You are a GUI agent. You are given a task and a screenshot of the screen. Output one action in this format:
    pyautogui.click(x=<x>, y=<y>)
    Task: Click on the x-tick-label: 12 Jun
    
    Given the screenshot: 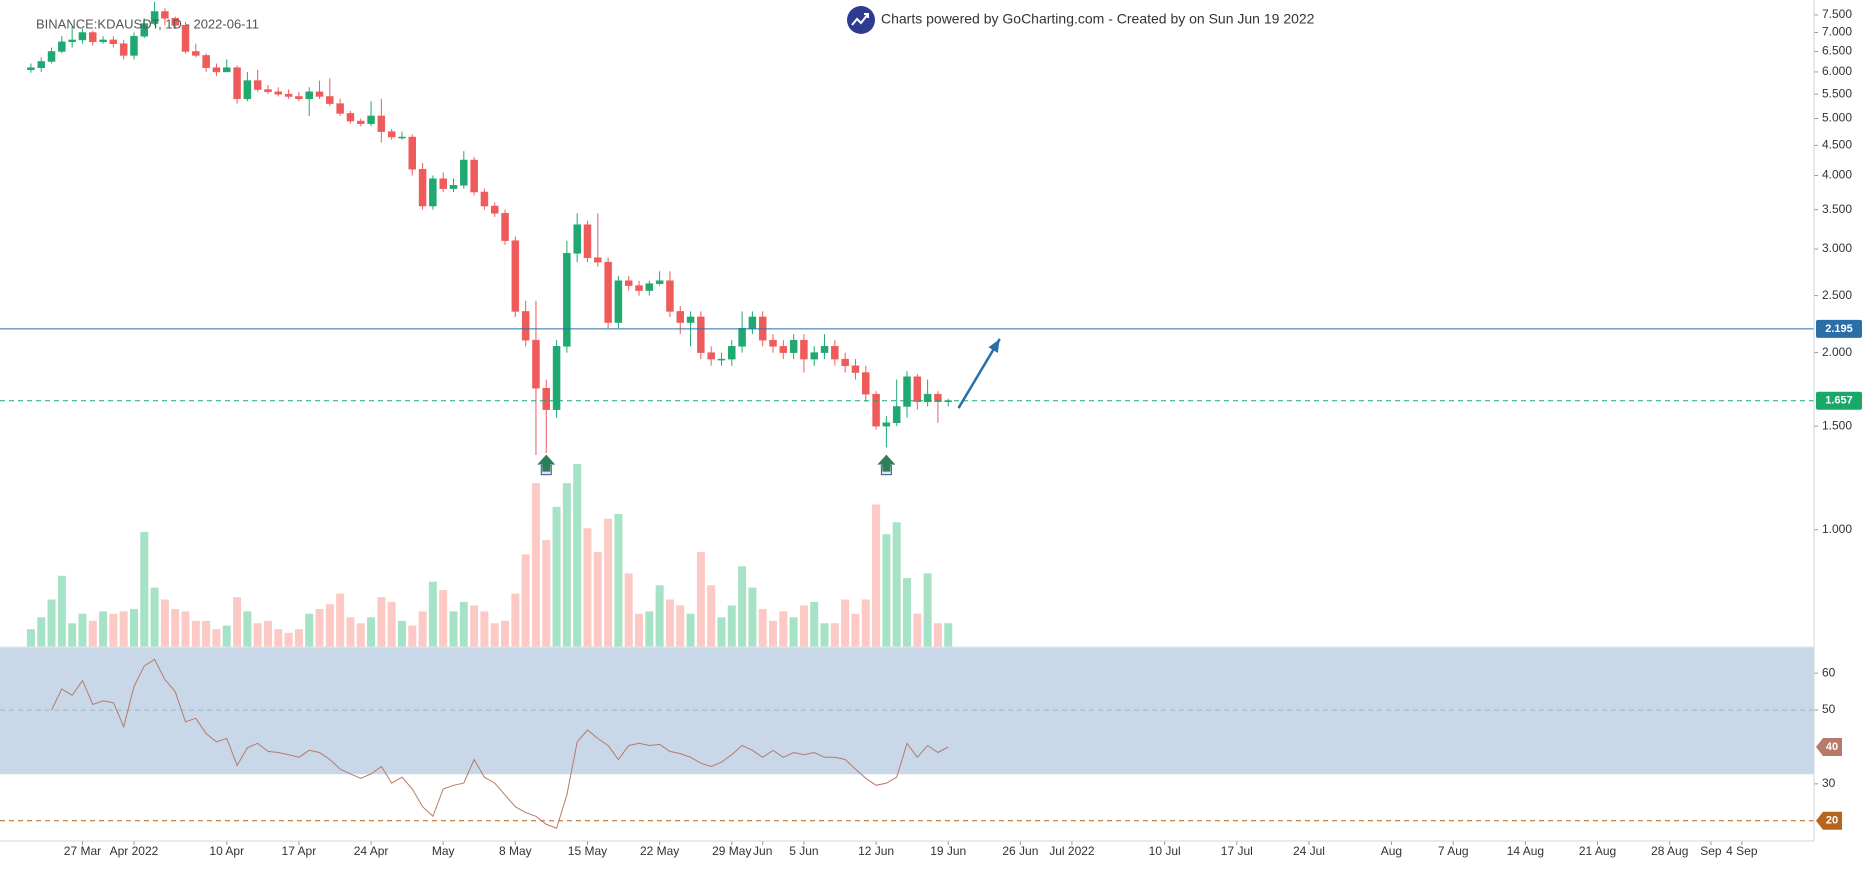 What is the action you would take?
    pyautogui.click(x=876, y=851)
    